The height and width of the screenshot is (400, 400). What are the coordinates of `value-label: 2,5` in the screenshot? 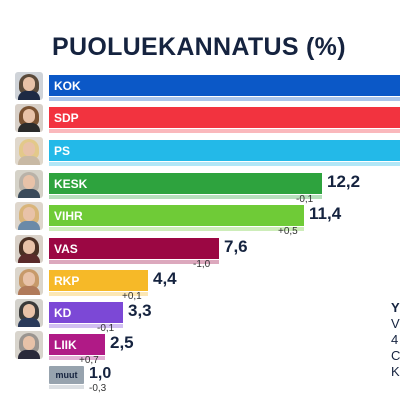 It's located at (122, 342).